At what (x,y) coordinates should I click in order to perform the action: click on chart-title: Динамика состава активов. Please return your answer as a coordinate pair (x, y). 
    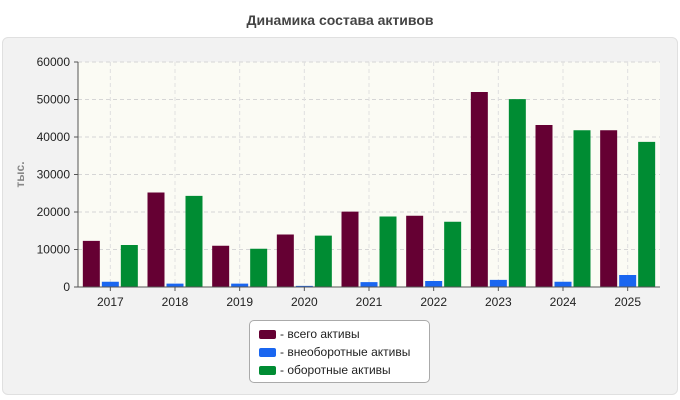
    Looking at the image, I should click on (340, 20).